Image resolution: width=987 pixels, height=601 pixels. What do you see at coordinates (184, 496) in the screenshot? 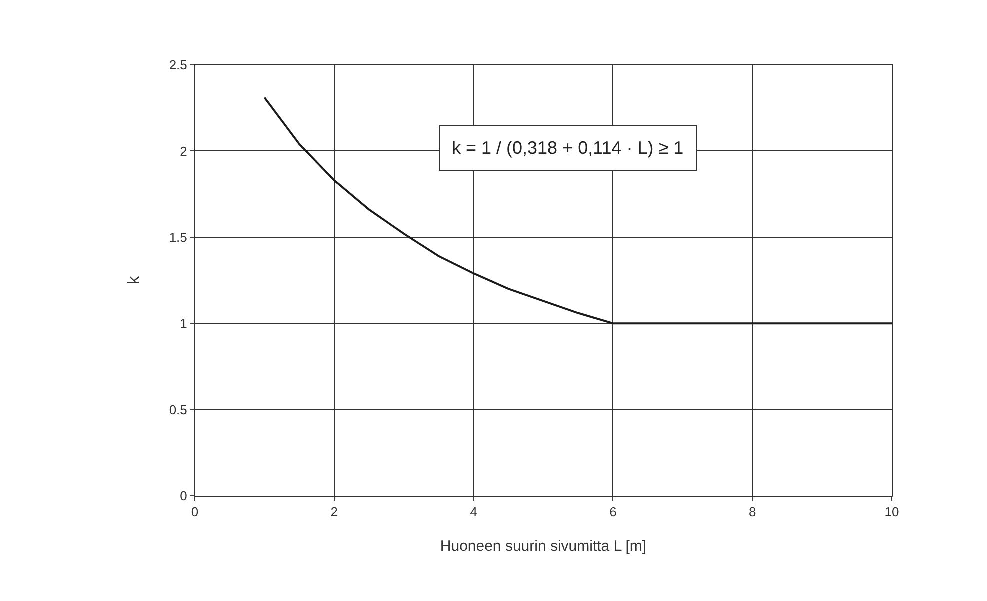
I see `y-tick-label: 0` at bounding box center [184, 496].